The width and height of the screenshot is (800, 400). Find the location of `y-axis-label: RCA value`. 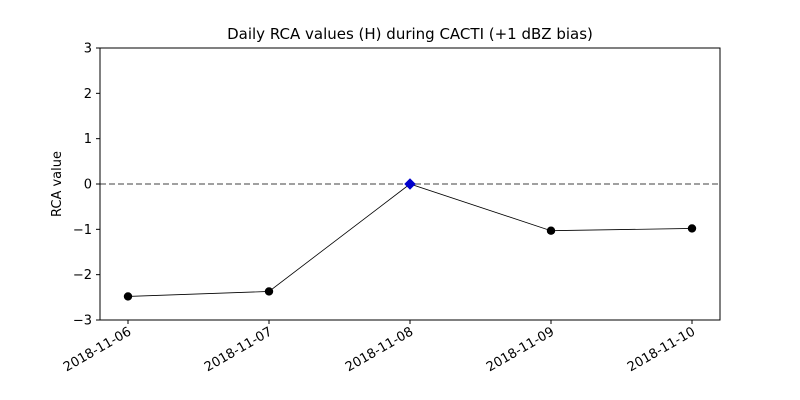

y-axis-label: RCA value is located at coordinates (57, 184).